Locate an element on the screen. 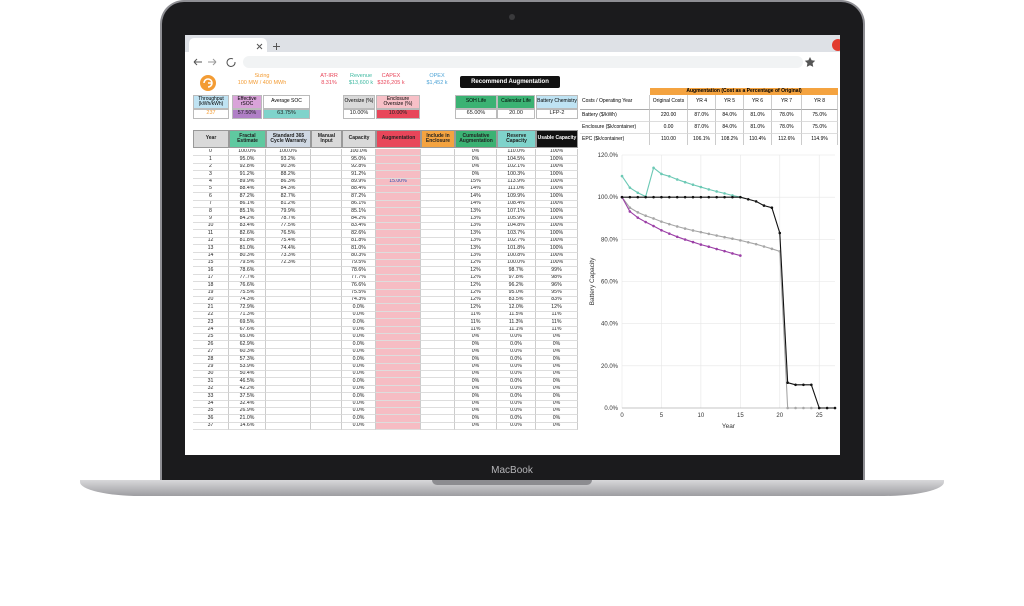  augmentation-column: YR 7 is located at coordinates (787, 102).